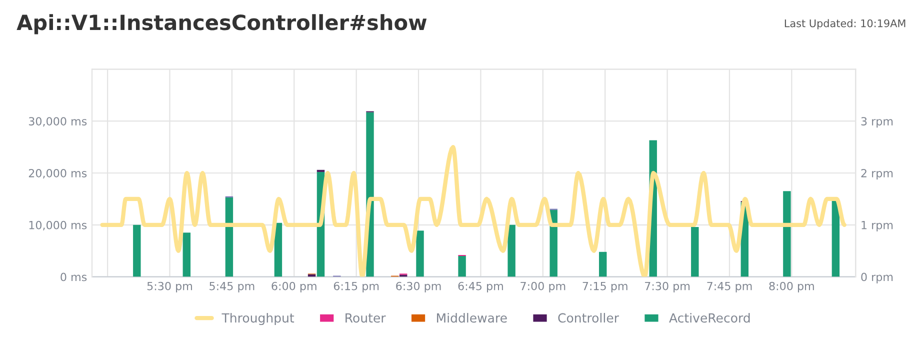 The width and height of the screenshot is (920, 346). Describe the element at coordinates (221, 24) in the screenshot. I see `chart-title: Api::V1::InstancesController#show` at that location.